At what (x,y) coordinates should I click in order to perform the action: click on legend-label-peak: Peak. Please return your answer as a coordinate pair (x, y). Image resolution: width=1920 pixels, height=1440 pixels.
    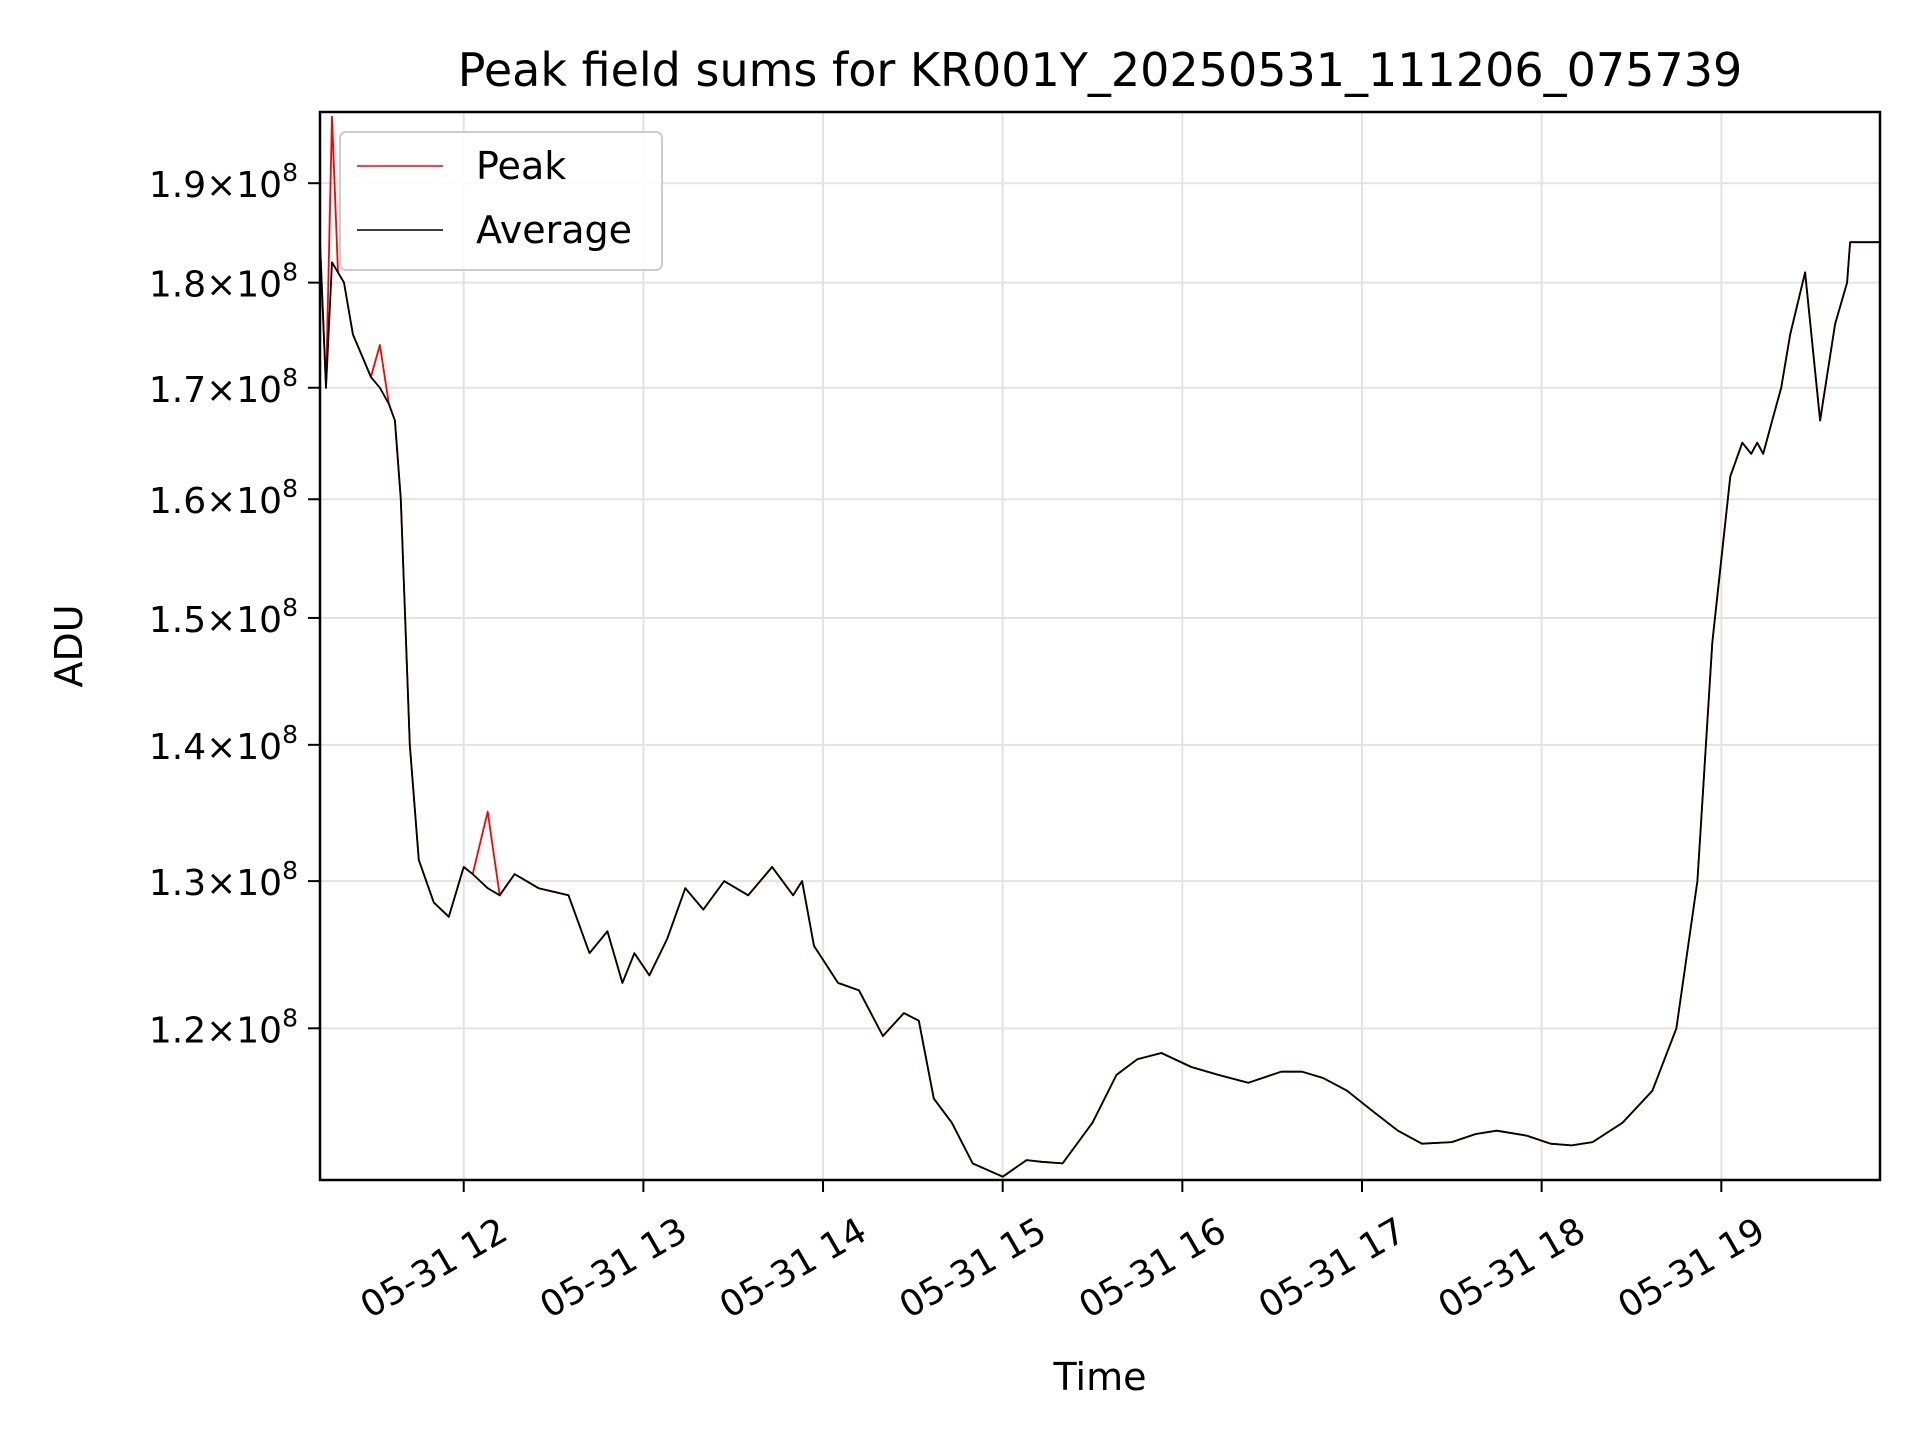
    Looking at the image, I should click on (521, 166).